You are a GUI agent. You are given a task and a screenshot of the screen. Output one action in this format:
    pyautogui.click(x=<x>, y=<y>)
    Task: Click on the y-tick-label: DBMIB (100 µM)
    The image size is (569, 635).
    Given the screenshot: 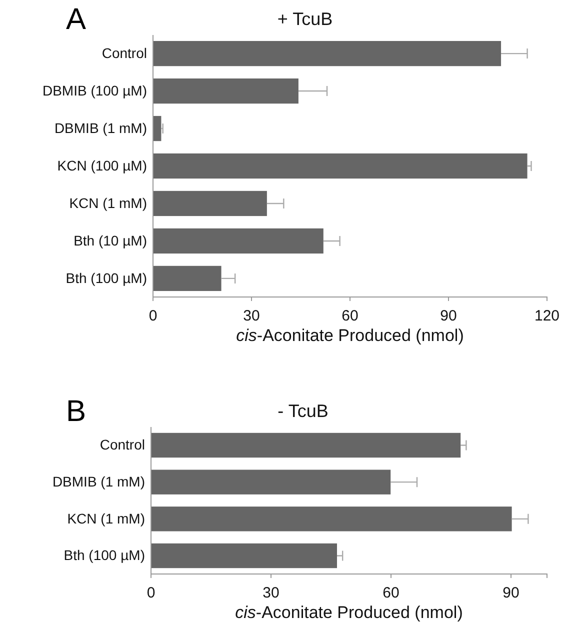 What is the action you would take?
    pyautogui.click(x=94, y=90)
    